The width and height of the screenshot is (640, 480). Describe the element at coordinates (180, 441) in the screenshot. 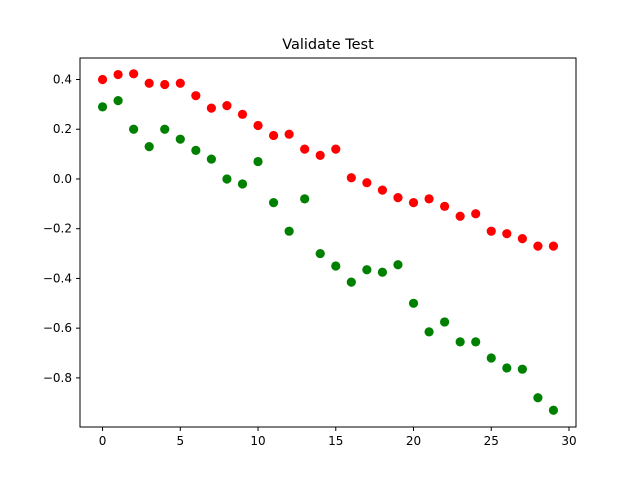

I see `x-tick-label: 5` at that location.